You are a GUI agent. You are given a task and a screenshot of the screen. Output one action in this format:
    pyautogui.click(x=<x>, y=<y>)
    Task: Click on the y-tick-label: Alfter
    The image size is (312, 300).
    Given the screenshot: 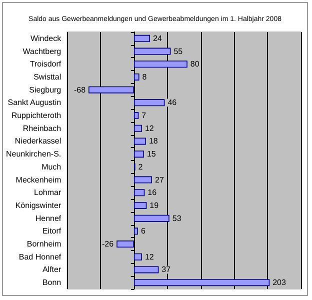 What is the action you would take?
    pyautogui.click(x=52, y=269)
    